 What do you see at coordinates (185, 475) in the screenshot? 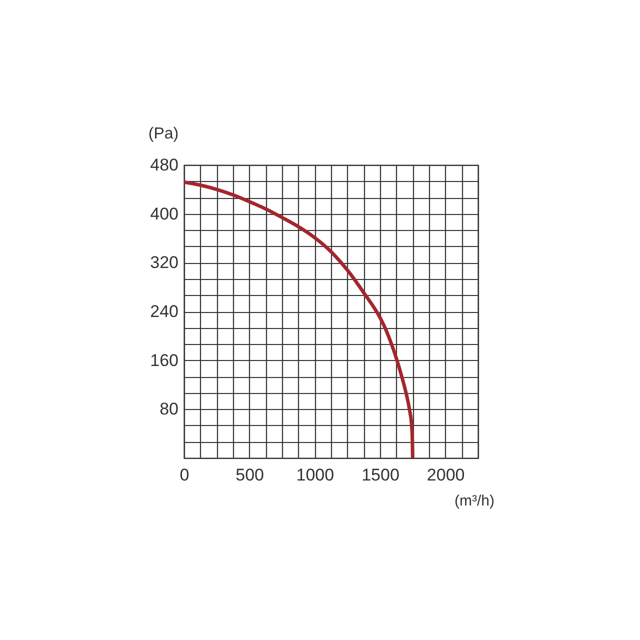
I see `x-tick-label: 0` at bounding box center [185, 475].